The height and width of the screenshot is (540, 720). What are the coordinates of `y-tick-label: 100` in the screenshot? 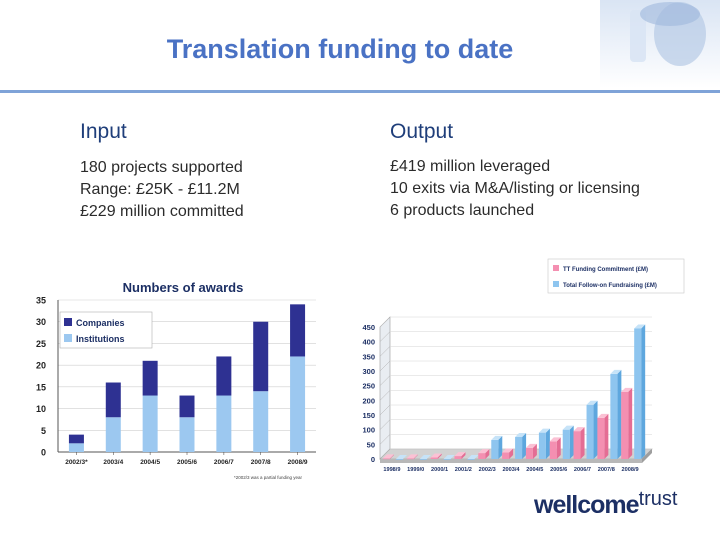 It's located at (368, 430).